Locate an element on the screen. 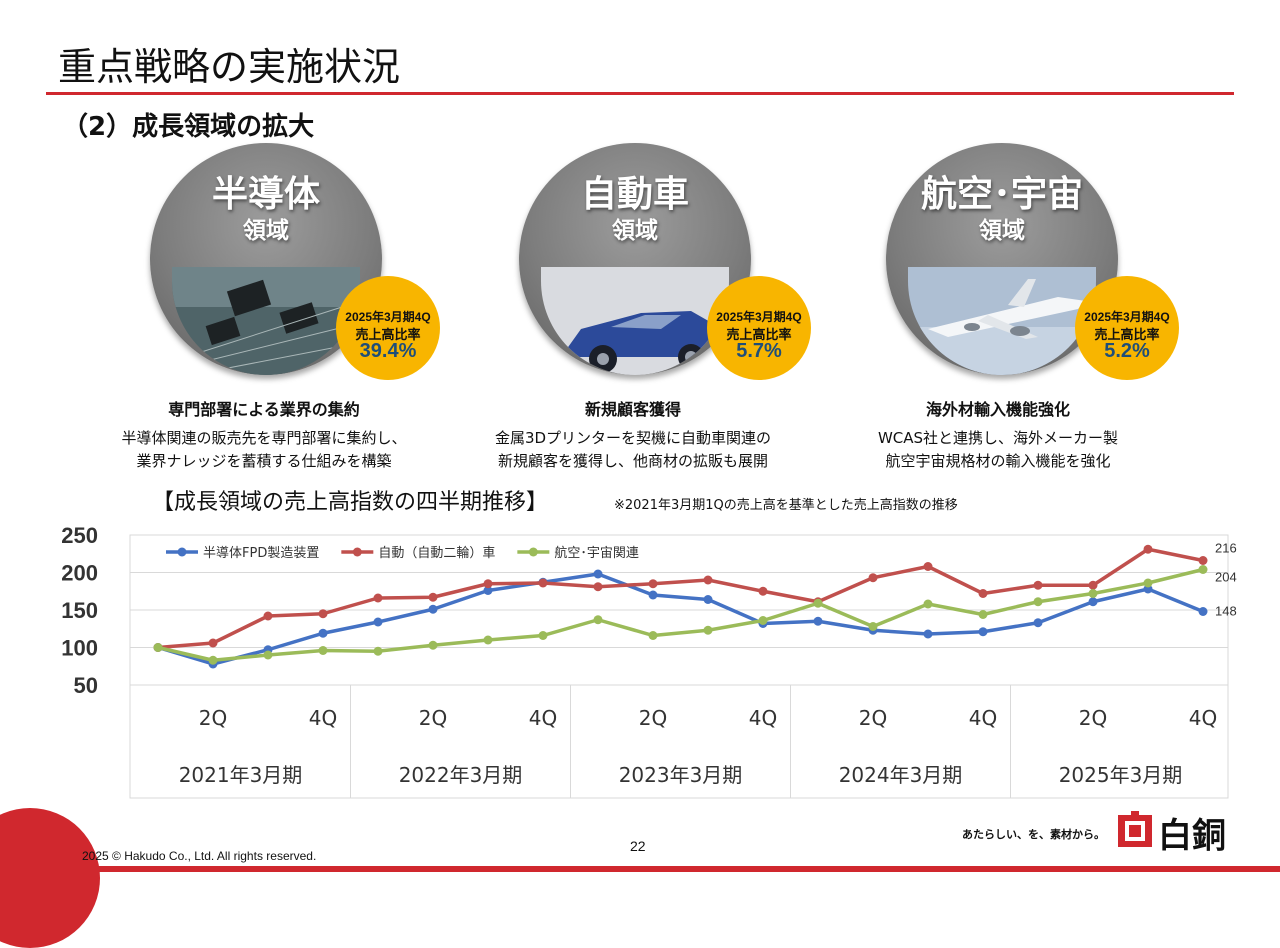 The height and width of the screenshot is (948, 1280). y-tick-label: 50 is located at coordinates (86, 685).